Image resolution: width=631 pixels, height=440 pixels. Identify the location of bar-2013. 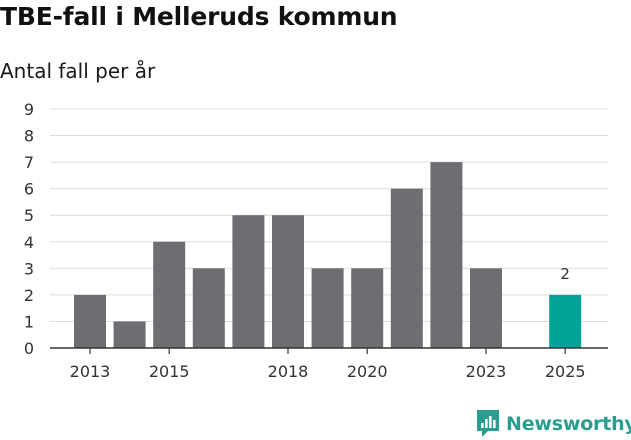
(90, 321).